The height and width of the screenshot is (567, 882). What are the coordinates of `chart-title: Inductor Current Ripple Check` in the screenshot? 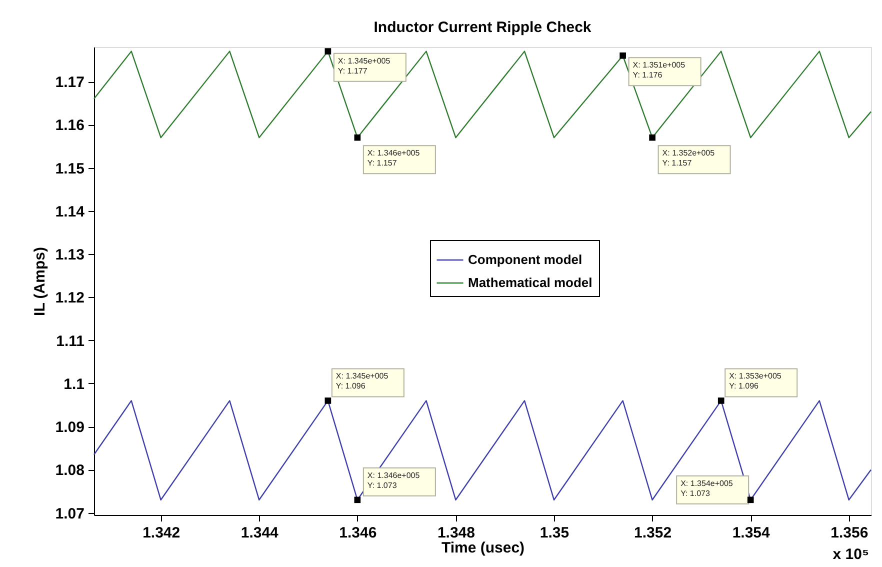 It's located at (483, 27).